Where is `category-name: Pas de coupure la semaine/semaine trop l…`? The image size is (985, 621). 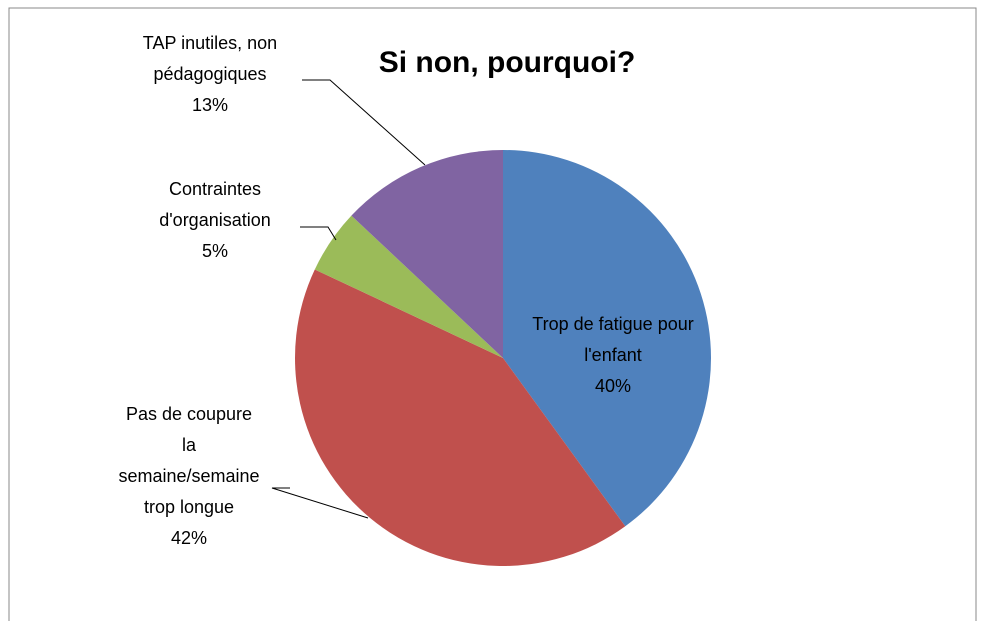 category-name: Pas de coupure la semaine/semaine trop l… is located at coordinates (189, 460).